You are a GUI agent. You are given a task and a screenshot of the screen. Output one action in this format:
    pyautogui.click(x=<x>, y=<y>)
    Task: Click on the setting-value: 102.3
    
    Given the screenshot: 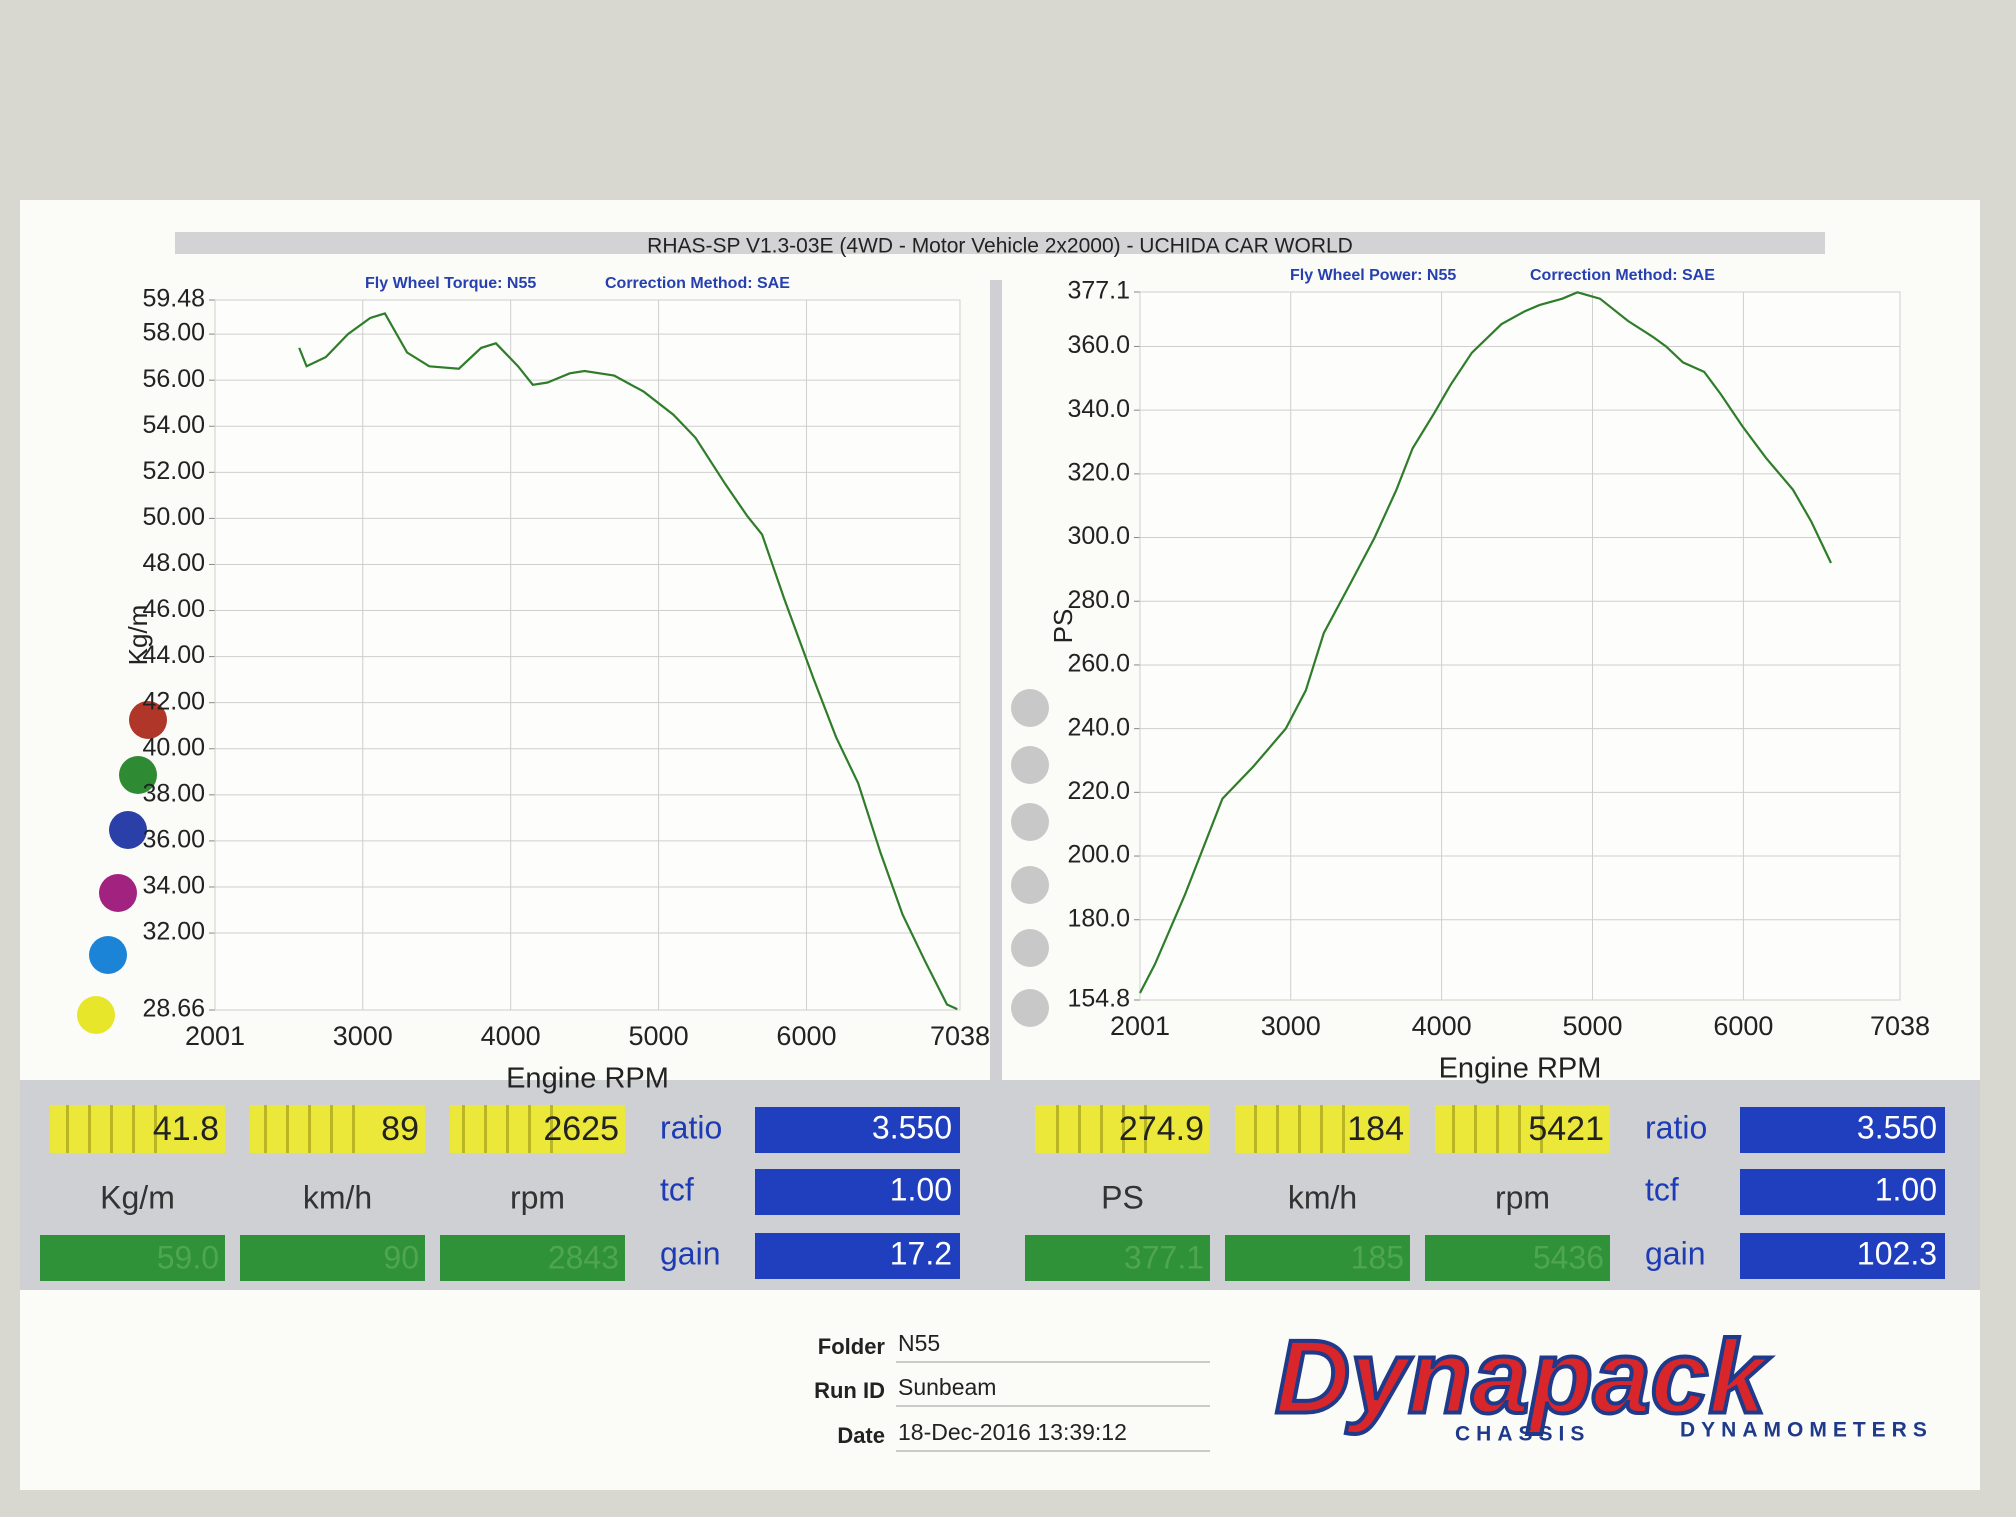 What is the action you would take?
    pyautogui.click(x=1897, y=1253)
    